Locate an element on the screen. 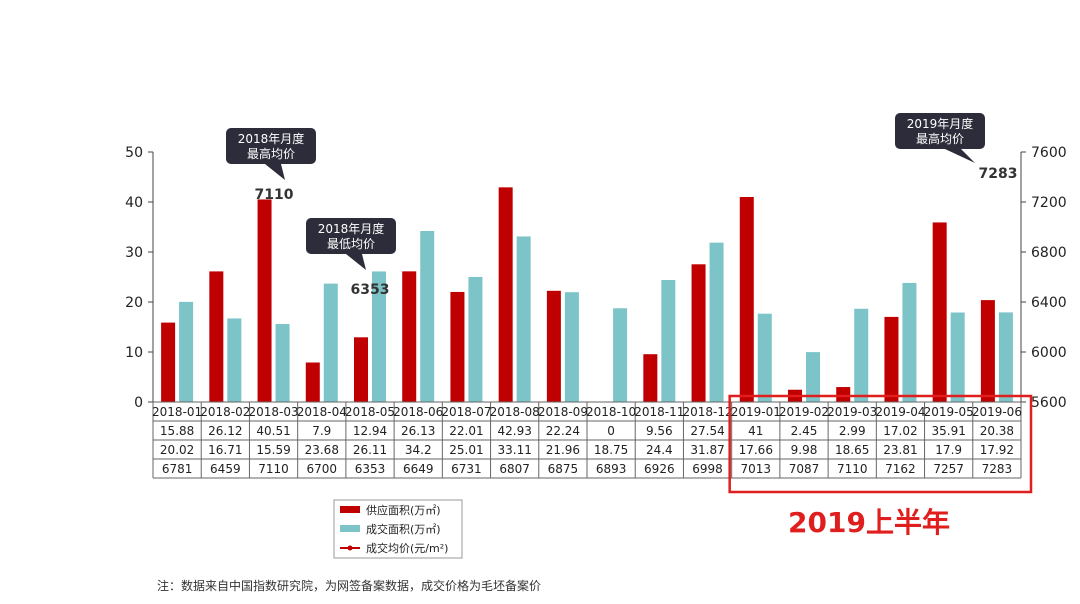  table-value: 12.94 is located at coordinates (370, 431).